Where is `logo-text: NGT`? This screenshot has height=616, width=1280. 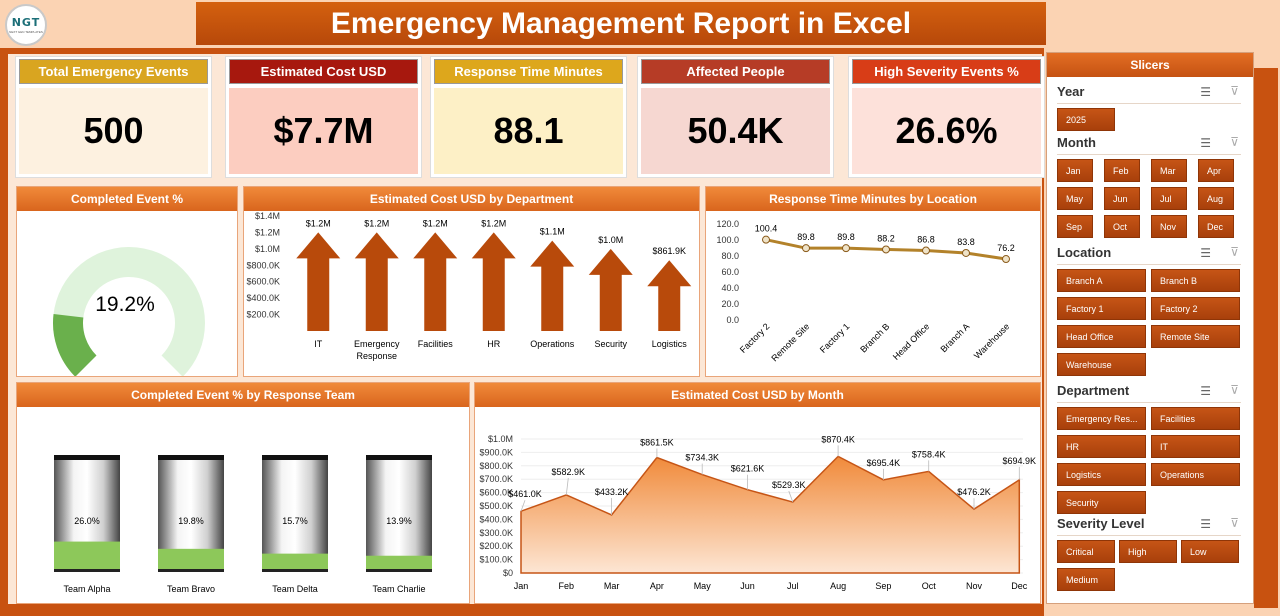 logo-text: NGT is located at coordinates (26, 22).